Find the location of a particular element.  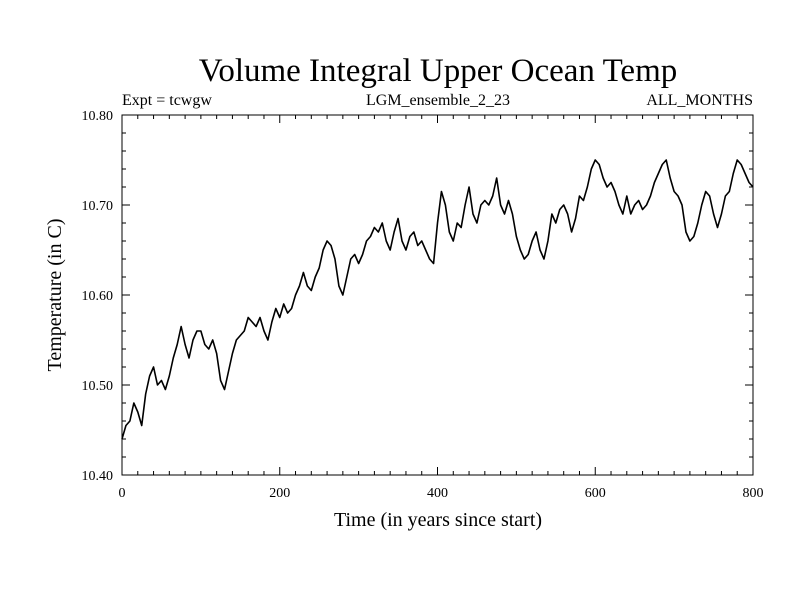

y-tick-label: 10.80 is located at coordinates (98, 116).